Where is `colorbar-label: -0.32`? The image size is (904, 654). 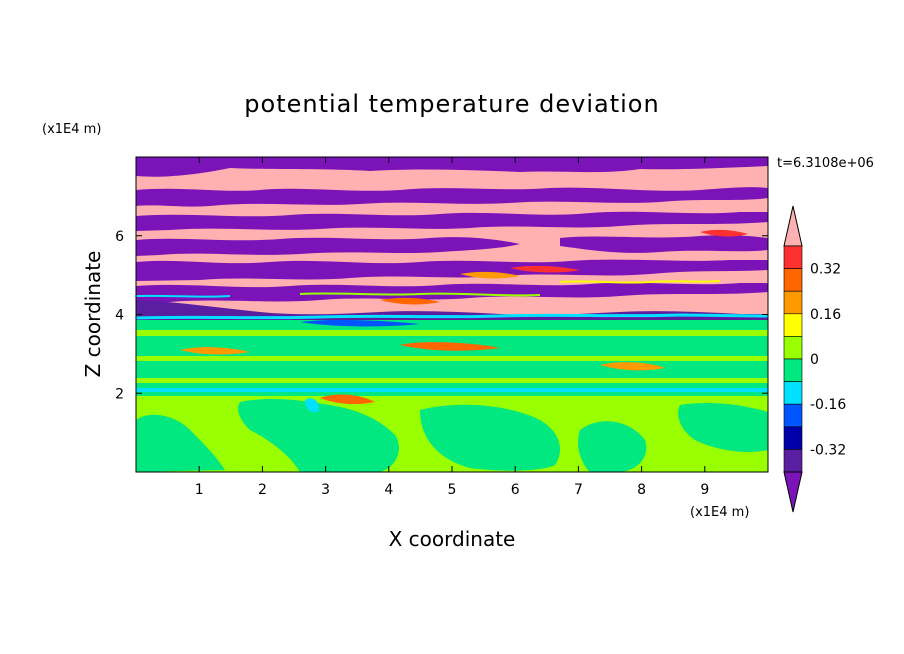
colorbar-label: -0.32 is located at coordinates (828, 450).